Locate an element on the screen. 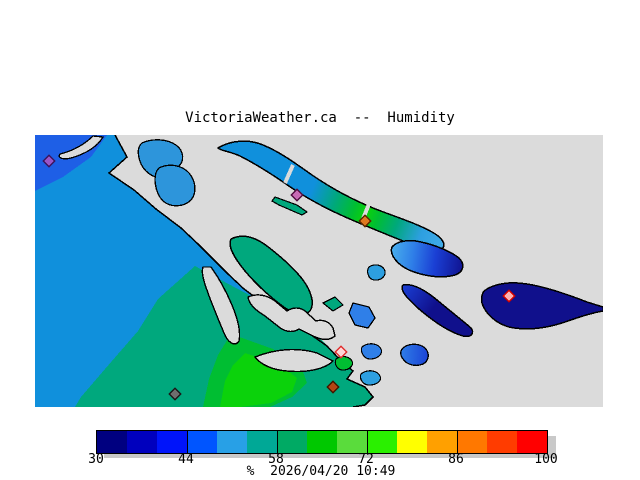 Image resolution: width=640 pixels, height=480 pixels. colorbar-tick-label: 30 is located at coordinates (96, 459).